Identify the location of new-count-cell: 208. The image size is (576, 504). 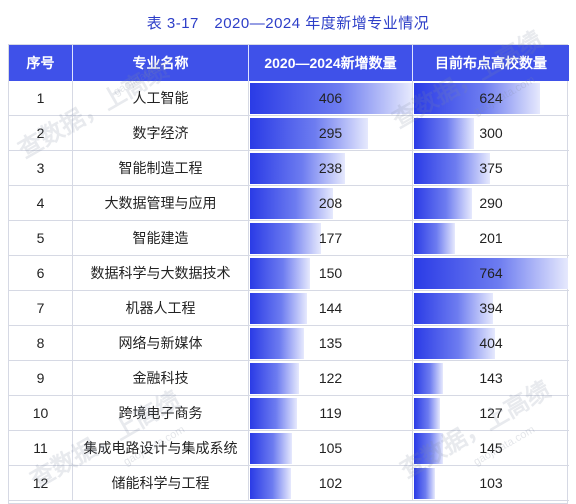
(331, 203).